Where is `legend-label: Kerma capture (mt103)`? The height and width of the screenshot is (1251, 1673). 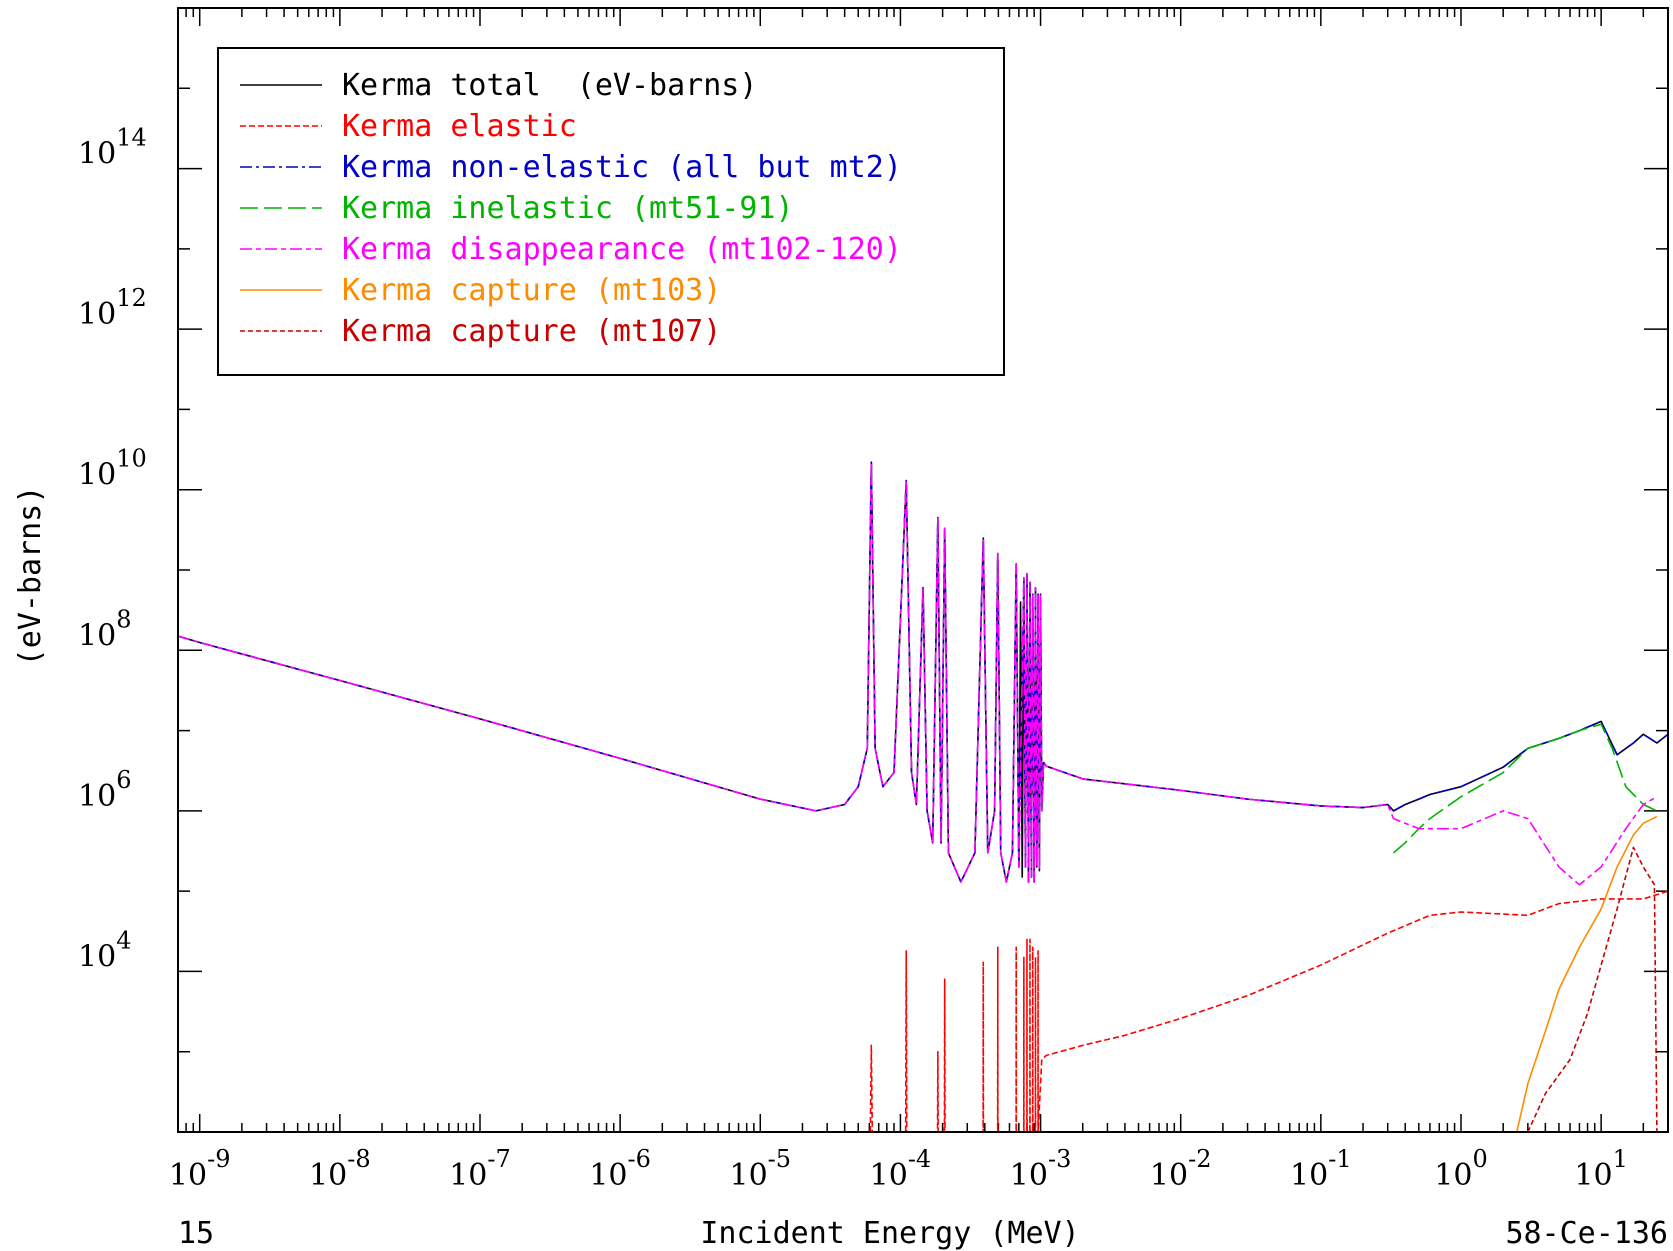
legend-label: Kerma capture (mt103) is located at coordinates (531, 290).